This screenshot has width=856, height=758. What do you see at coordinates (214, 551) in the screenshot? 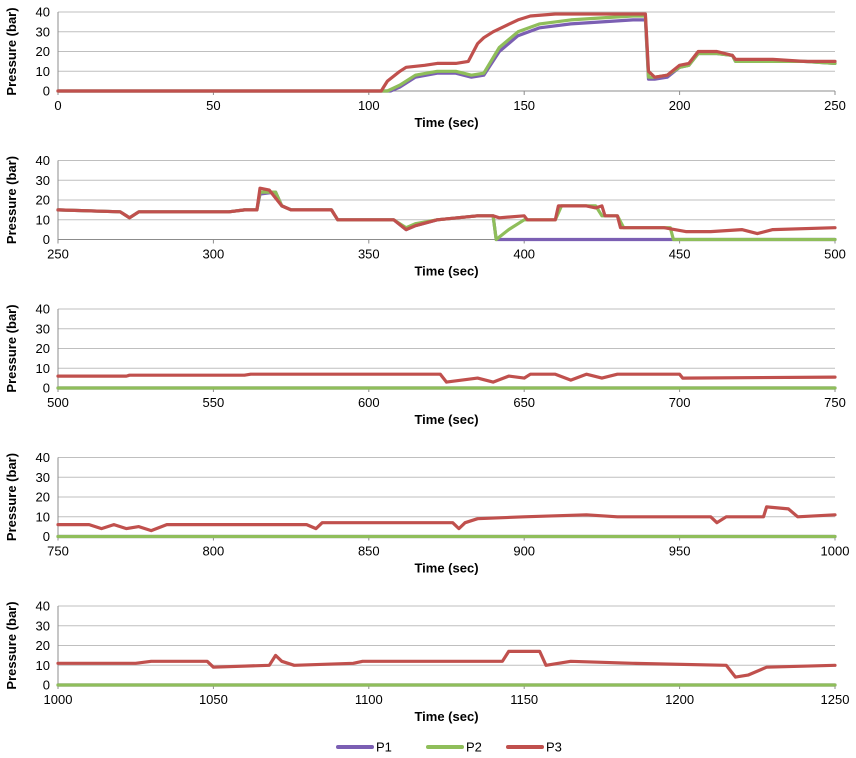
I see `x-tick-label: 800` at bounding box center [214, 551].